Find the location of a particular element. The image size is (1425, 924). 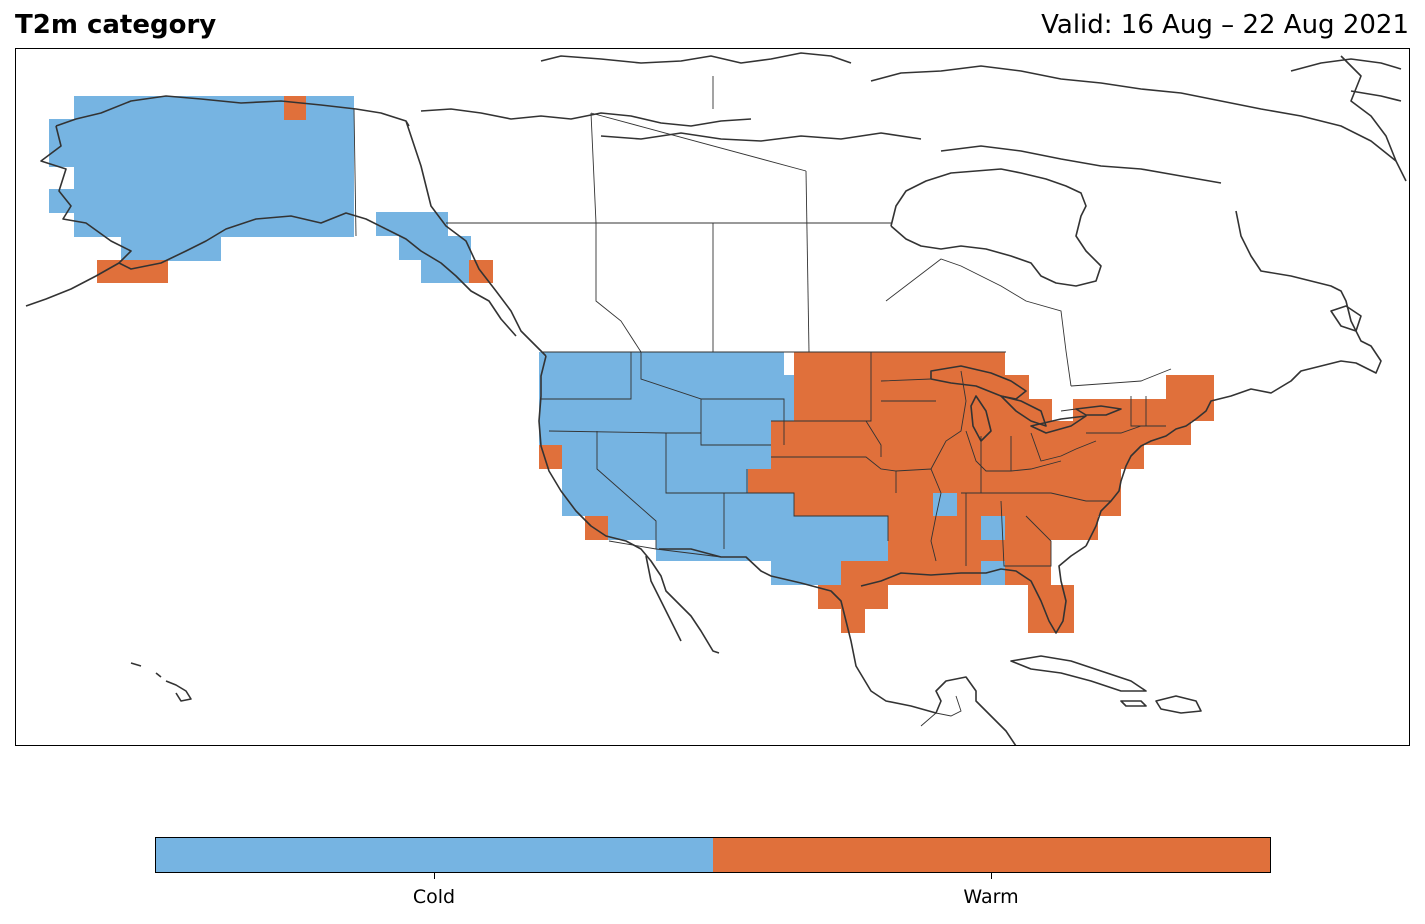

colorbar-warm-segment is located at coordinates (991, 855).